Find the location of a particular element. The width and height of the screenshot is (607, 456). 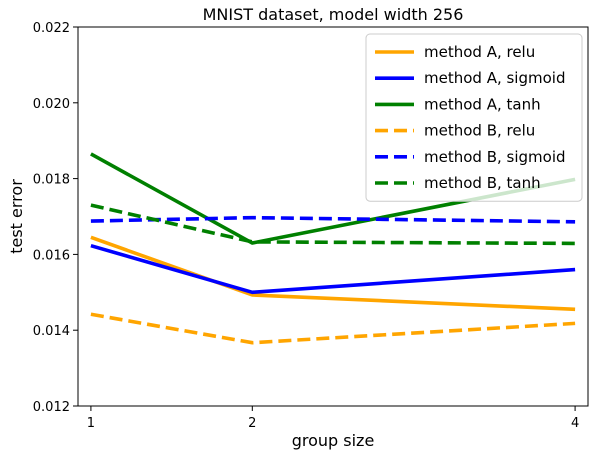

y-tick-label: 0.020 is located at coordinates (51, 104).